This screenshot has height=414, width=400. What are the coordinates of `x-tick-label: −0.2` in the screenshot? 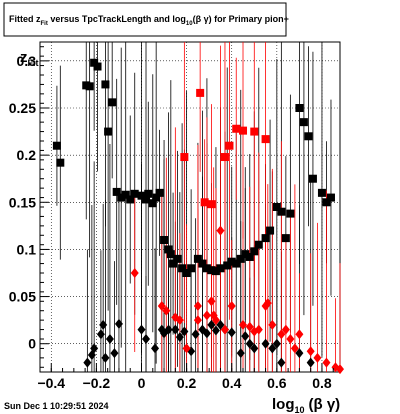 It's located at (97, 383).